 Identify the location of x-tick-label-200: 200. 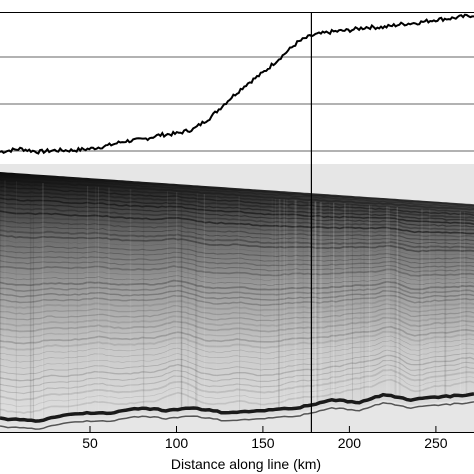
(350, 443).